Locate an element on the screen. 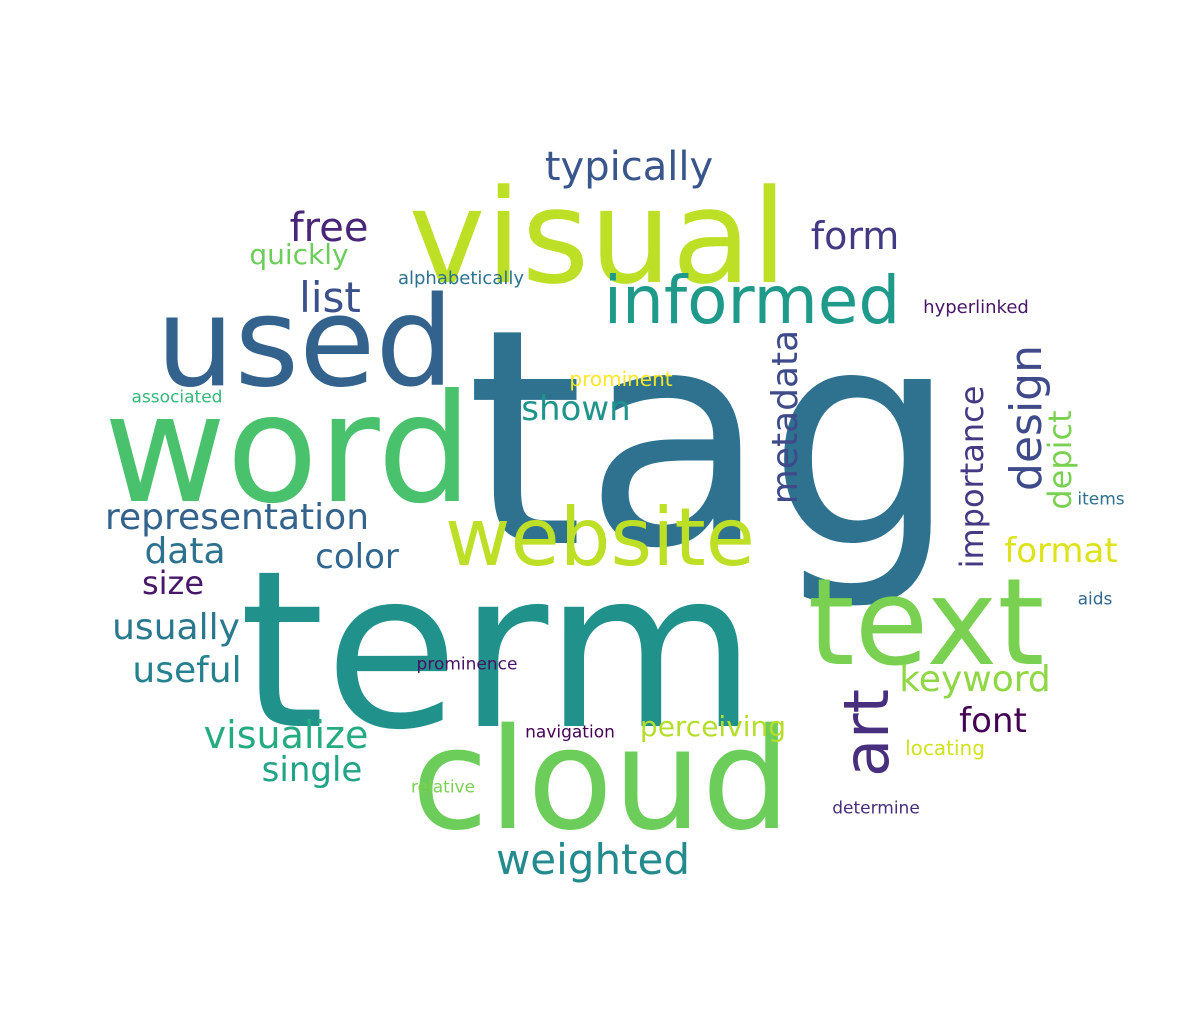 This screenshot has height=1028, width=1190. word-typically: typically is located at coordinates (629, 167).